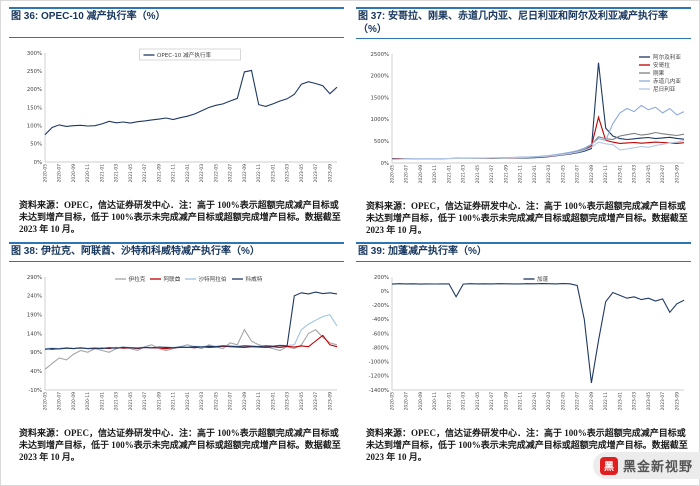  I want to click on svg-text: 2020-07, so click(407, 174).